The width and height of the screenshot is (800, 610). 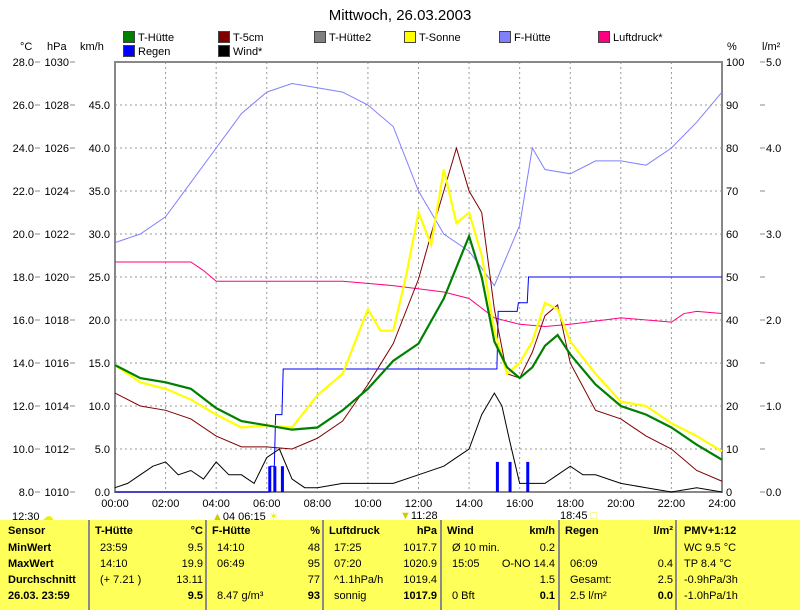 What do you see at coordinates (732, 407) in the screenshot?
I see `pct-tick-label: 20` at bounding box center [732, 407].